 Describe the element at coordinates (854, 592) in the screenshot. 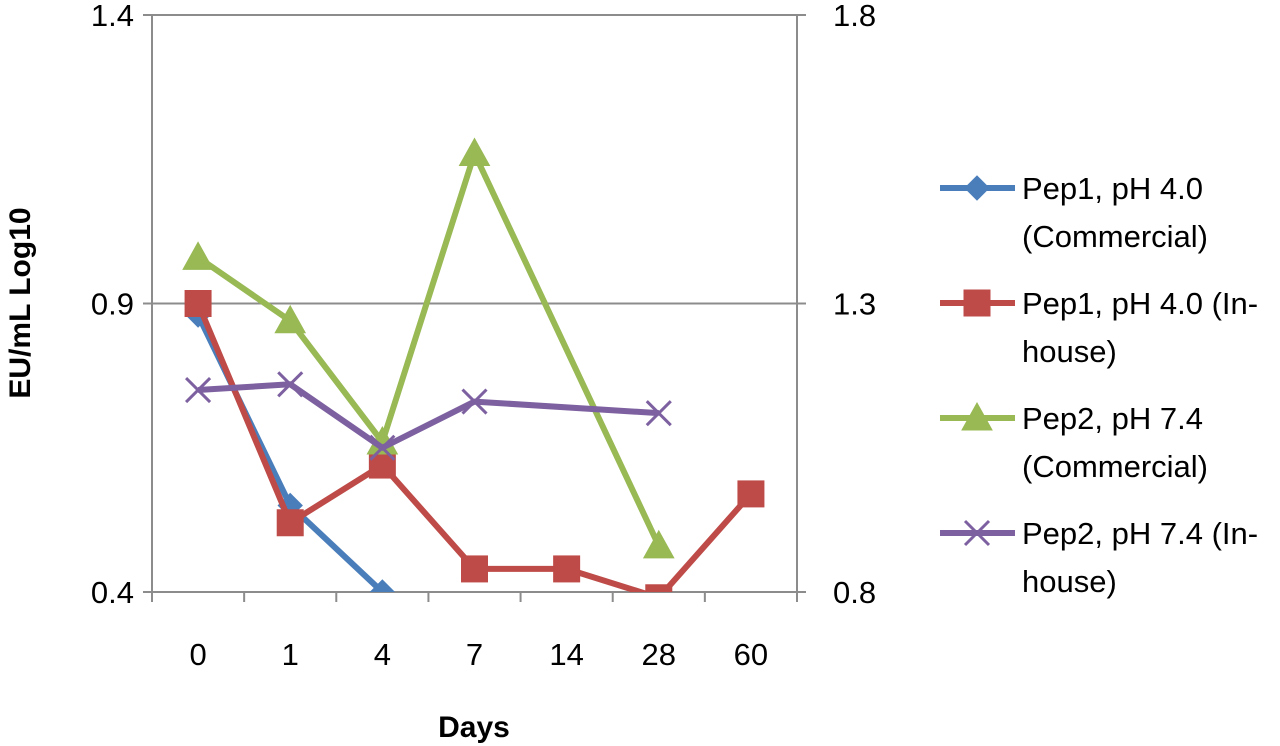

I see `y2-tick-label: 0.8` at that location.